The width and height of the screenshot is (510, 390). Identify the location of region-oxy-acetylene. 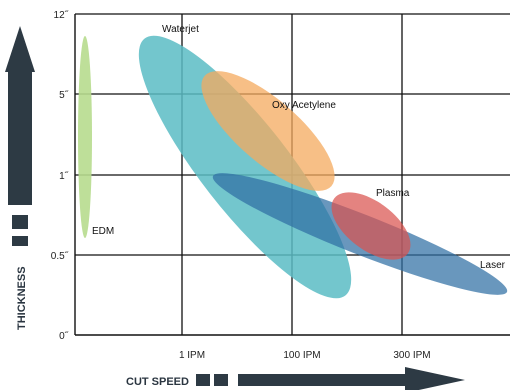
(268, 131).